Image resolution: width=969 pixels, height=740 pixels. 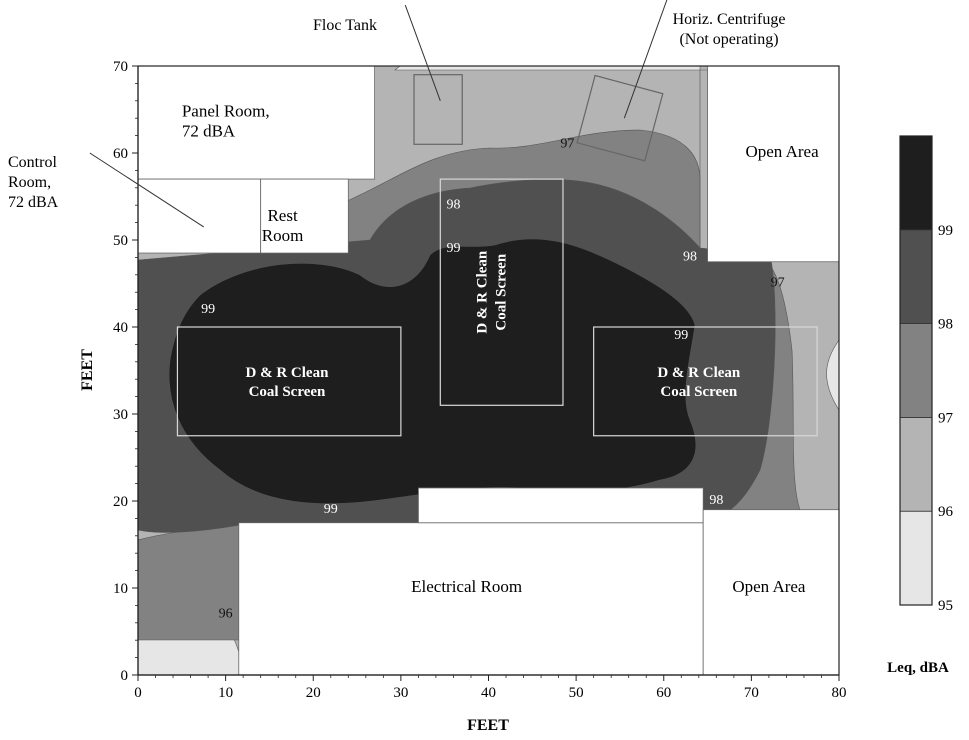 I want to click on y-tick-label: 60, so click(x=120, y=154).